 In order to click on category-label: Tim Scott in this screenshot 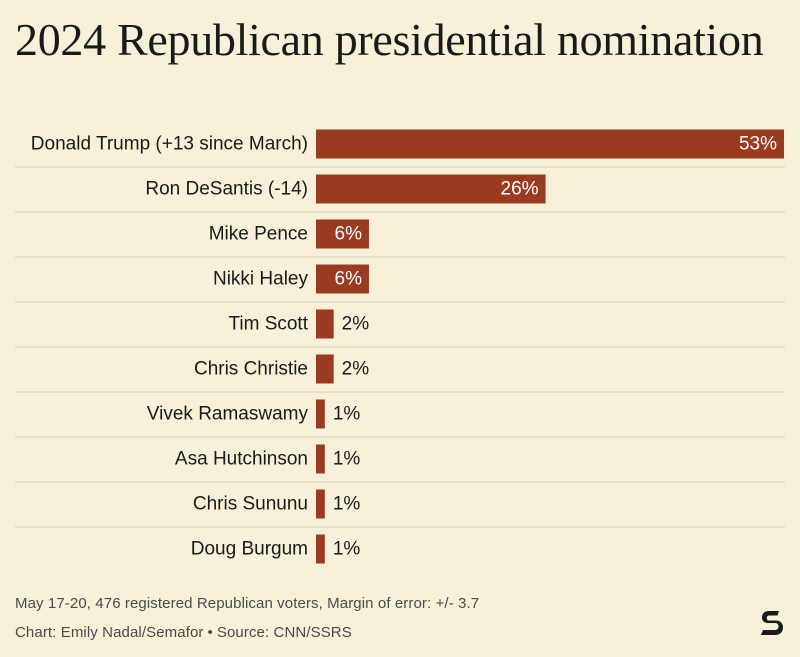, I will do `click(268, 324)`.